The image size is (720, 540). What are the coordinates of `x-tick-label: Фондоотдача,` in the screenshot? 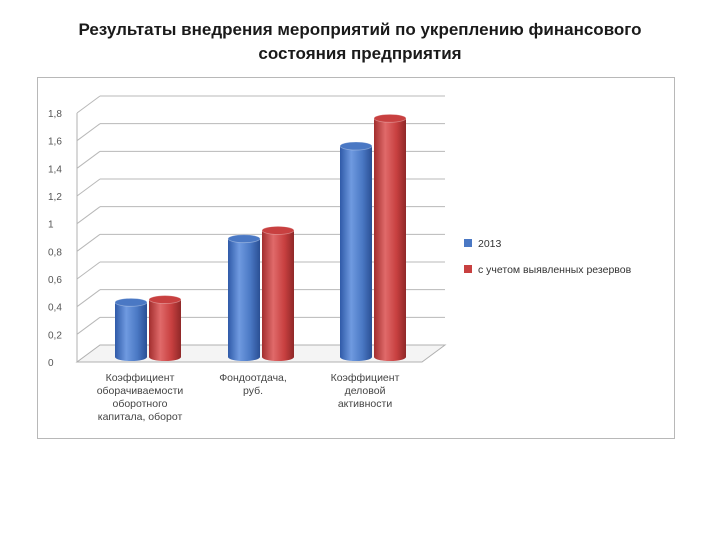 It's located at (253, 378).